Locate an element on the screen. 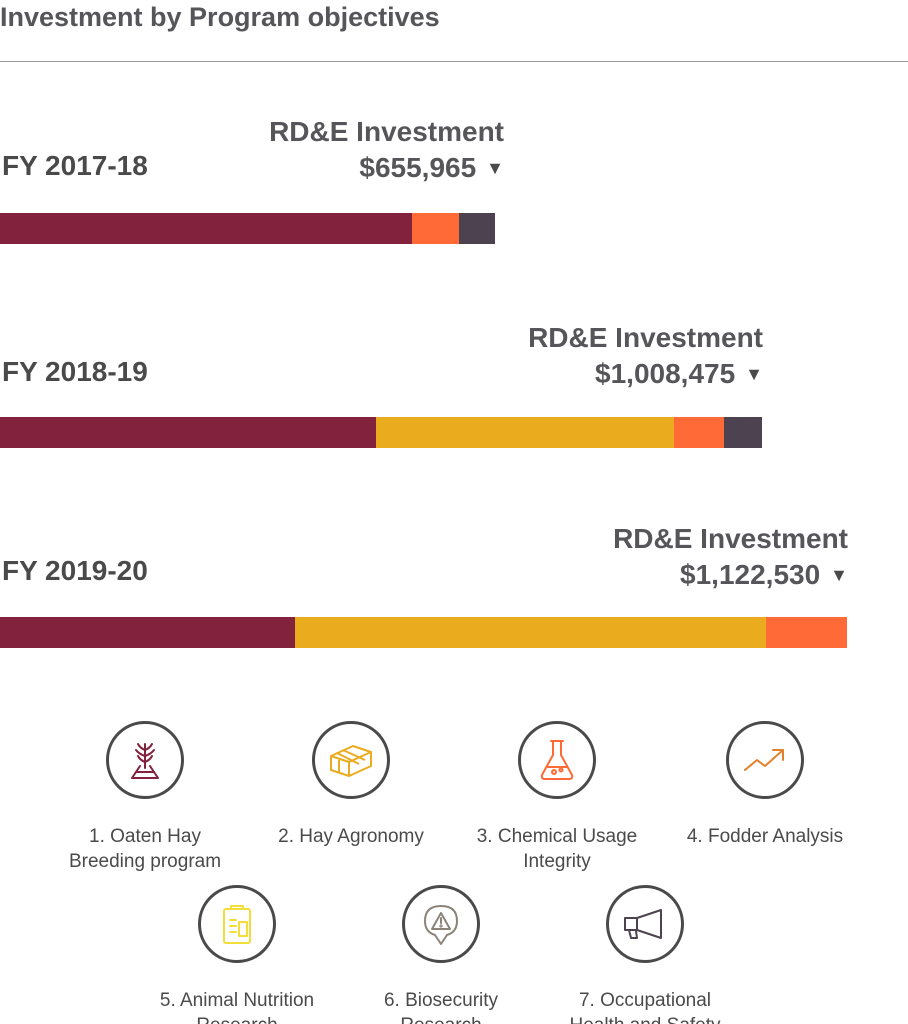 The image size is (908, 1024). warning-pin-icon is located at coordinates (441, 925).